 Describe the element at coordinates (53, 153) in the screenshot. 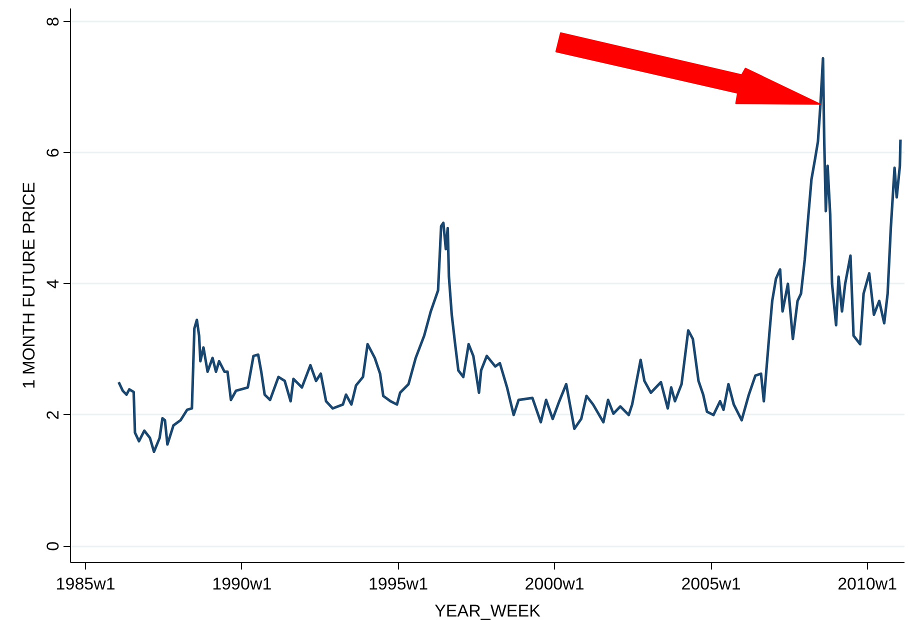

I see `y-tick-label: 6` at that location.